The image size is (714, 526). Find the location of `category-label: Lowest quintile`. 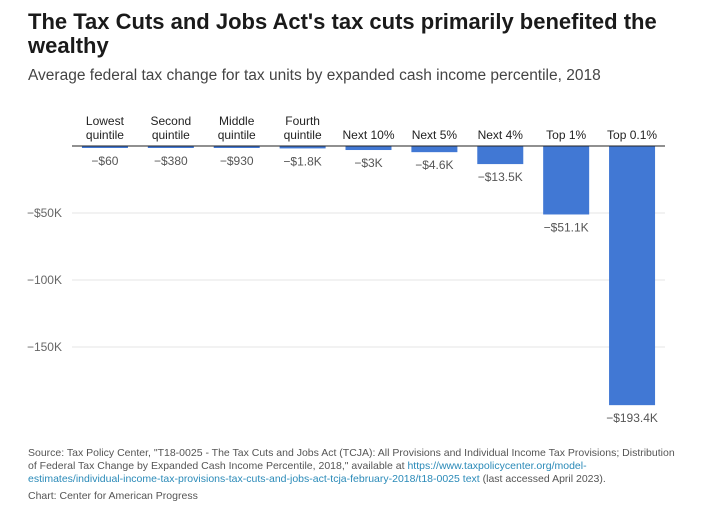

category-label: Lowest quintile is located at coordinates (105, 128).